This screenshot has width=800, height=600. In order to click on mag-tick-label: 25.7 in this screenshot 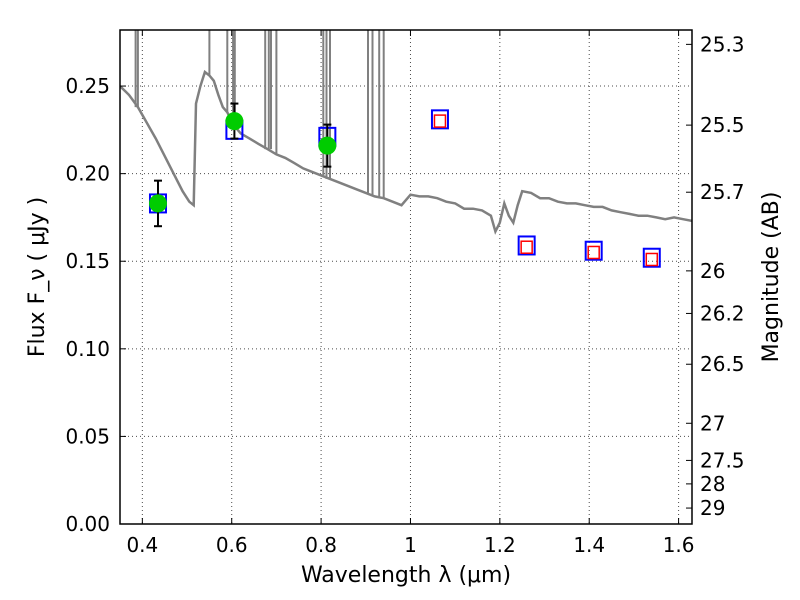, I will do `click(722, 192)`.